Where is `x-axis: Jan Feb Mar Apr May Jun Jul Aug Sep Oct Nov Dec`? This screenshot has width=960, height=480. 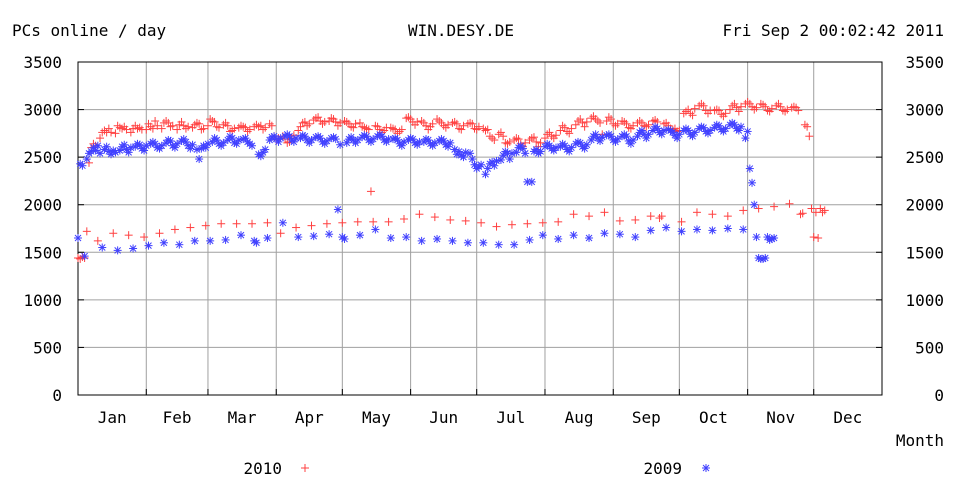
x-axis: Jan Feb Mar Apr May Jun Jul Aug Sep Oct Nov Dec is located at coordinates (480, 408).